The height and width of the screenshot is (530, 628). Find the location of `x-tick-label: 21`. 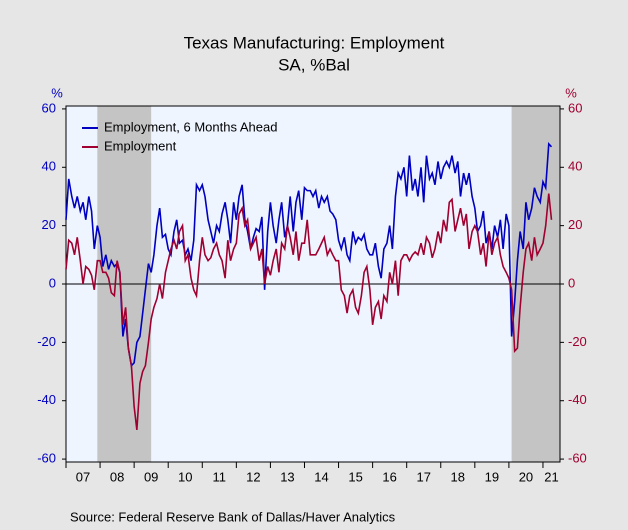

x-tick-label: 21 is located at coordinates (551, 476).